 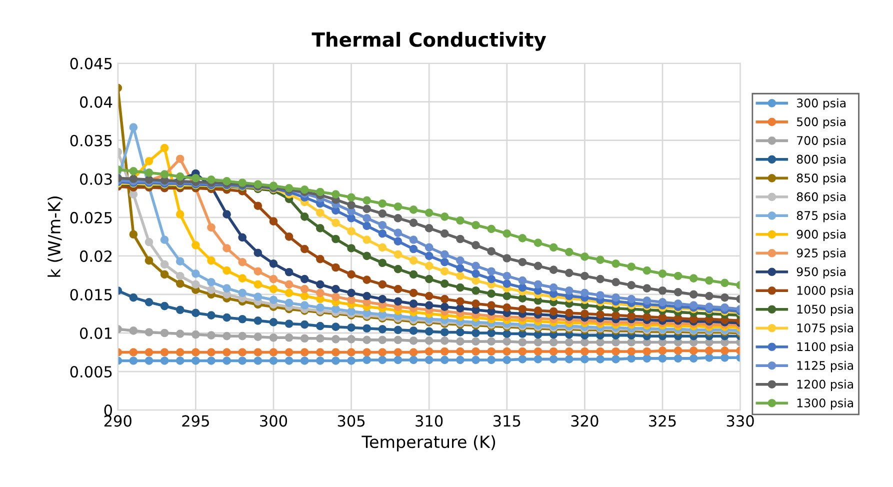 I want to click on legend-label: 925 psia, so click(x=821, y=254).